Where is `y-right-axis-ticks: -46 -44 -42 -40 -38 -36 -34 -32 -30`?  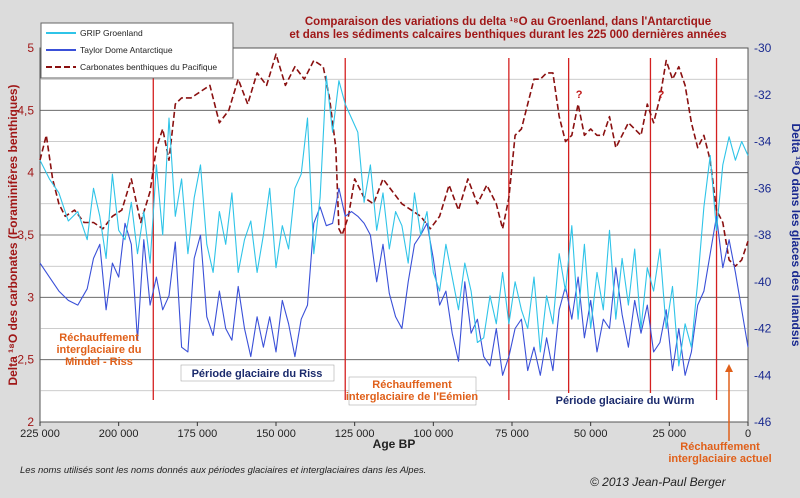
y-right-axis-ticks: -46 -44 -42 -40 -38 -36 -34 -32 -30 is located at coordinates (763, 235).